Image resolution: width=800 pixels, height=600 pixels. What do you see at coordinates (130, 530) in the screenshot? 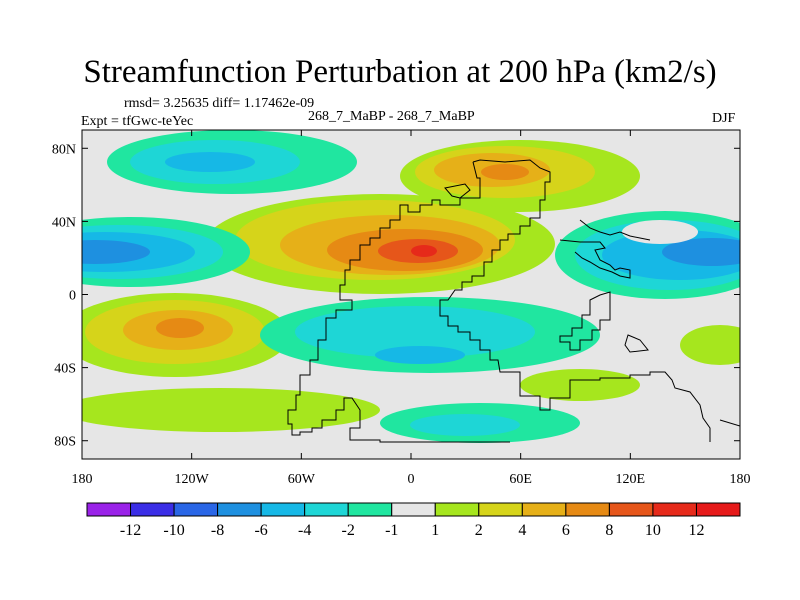
I see `colorbar-label: -12` at bounding box center [130, 530].